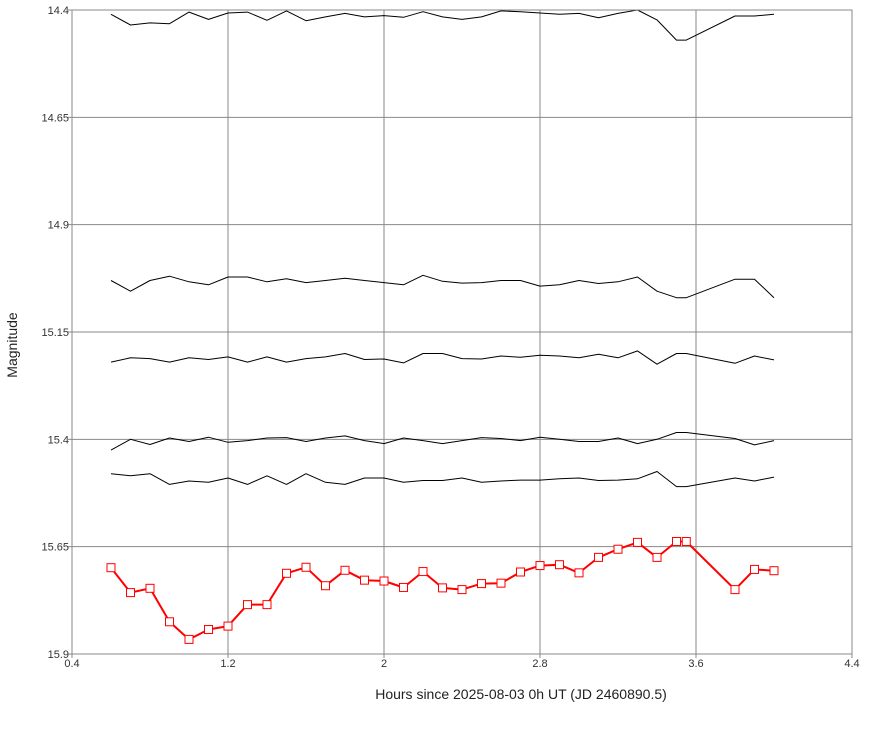  Describe the element at coordinates (55, 333) in the screenshot. I see `y-tick-label: 15.15` at that location.